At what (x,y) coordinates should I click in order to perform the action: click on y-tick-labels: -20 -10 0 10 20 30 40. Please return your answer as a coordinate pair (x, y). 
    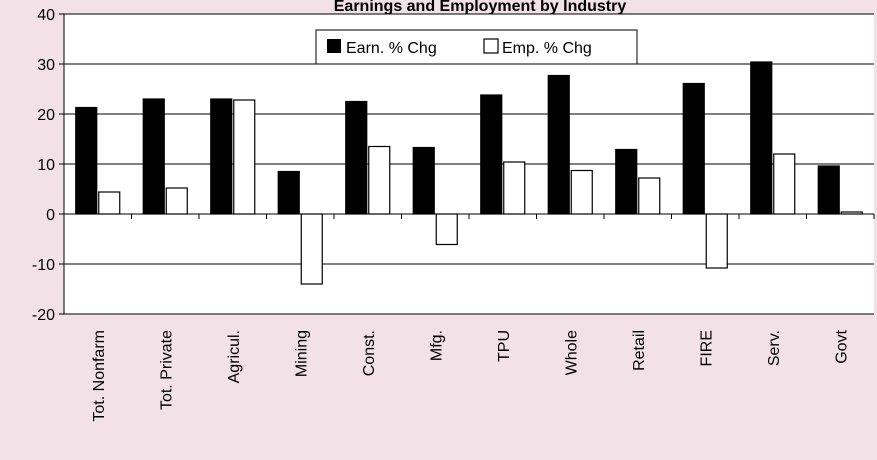
    Looking at the image, I should click on (43, 165).